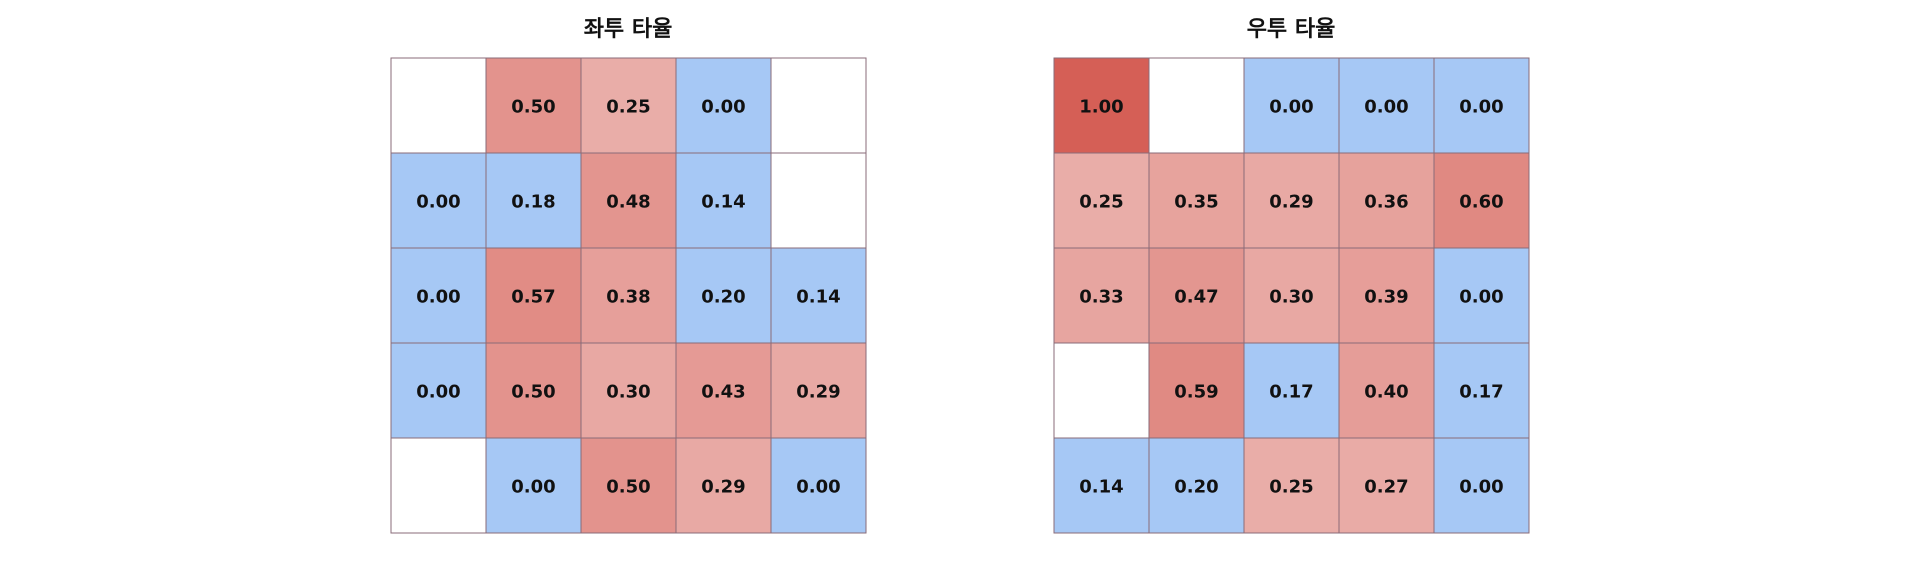 Image resolution: width=1919 pixels, height=570 pixels. Describe the element at coordinates (533, 297) in the screenshot. I see `cell-value-label: 0.57` at that location.